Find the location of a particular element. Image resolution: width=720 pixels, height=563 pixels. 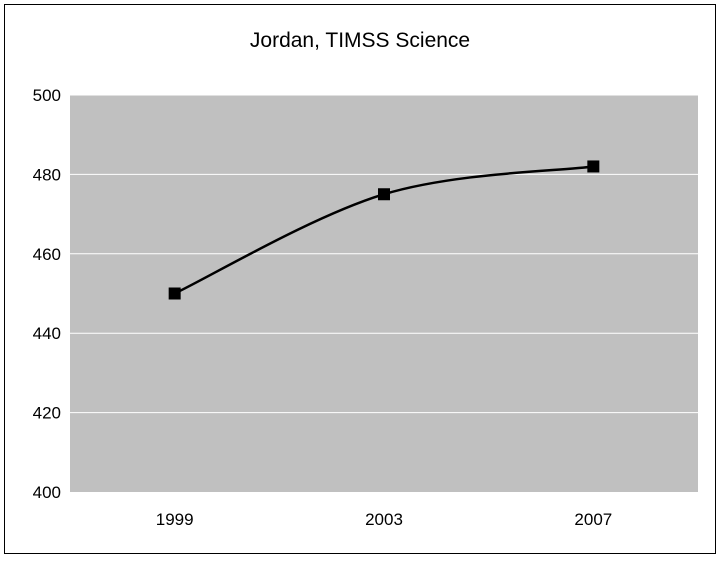

x-tick-label: 1999 is located at coordinates (175, 519).